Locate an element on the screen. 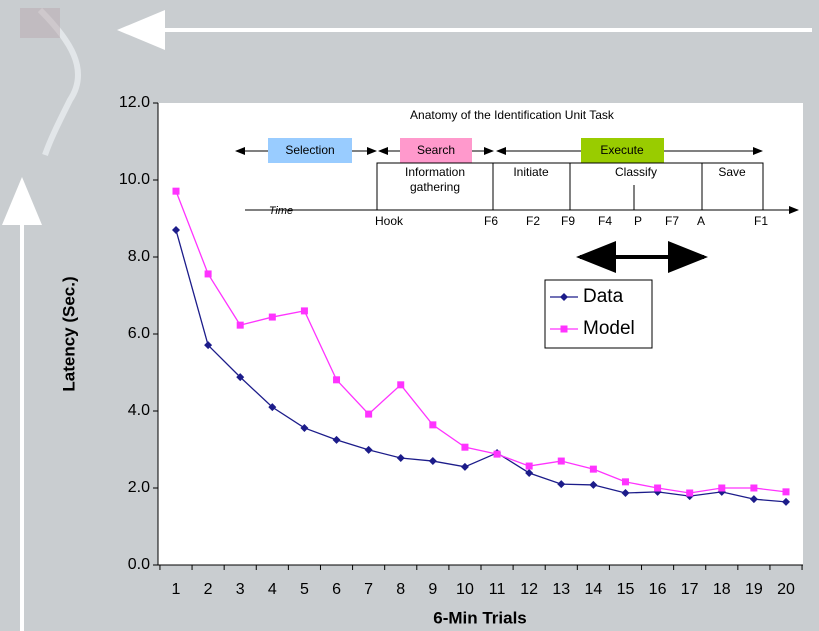 The image size is (819, 631). event-label: F2 is located at coordinates (533, 221).